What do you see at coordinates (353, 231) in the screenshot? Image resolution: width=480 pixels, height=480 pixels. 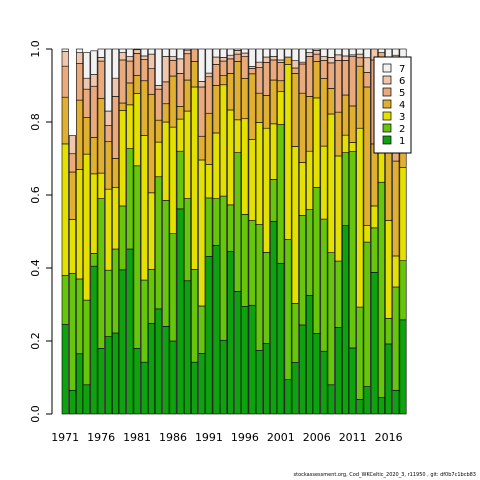 I see `bar-2011` at bounding box center [353, 231].